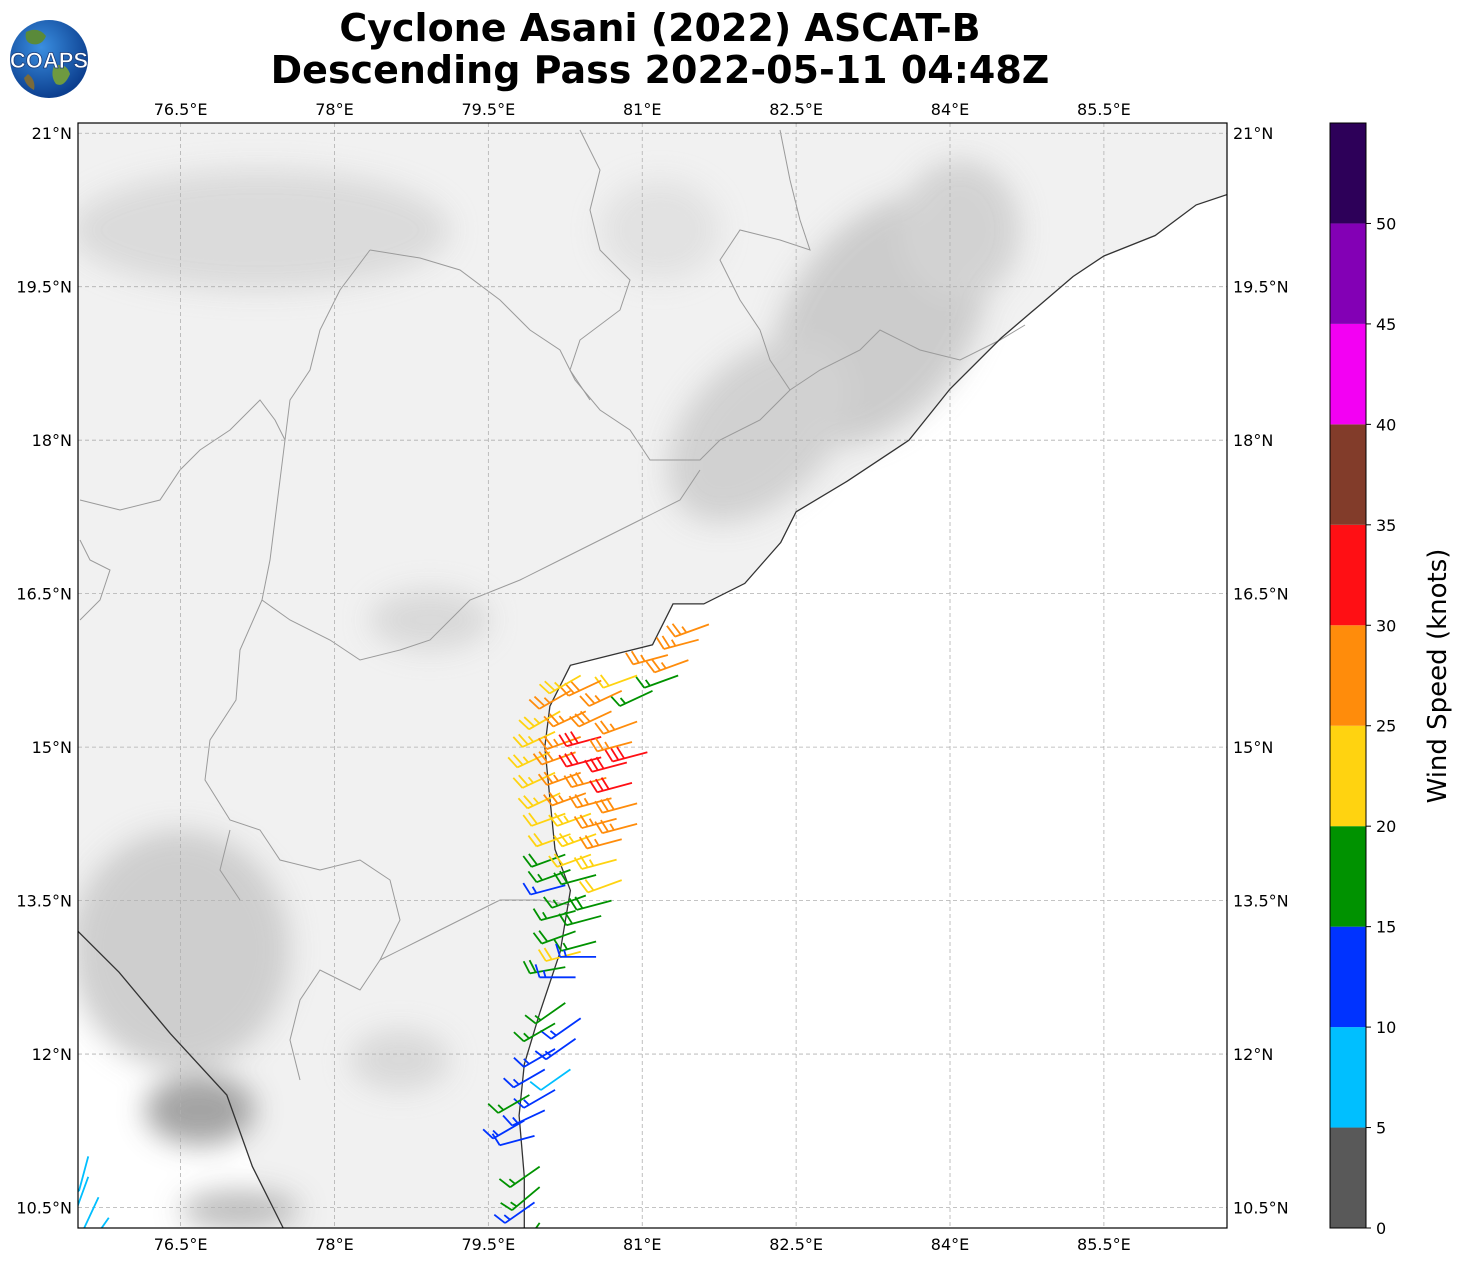  What do you see at coordinates (52, 133) in the screenshot?
I see `lat-tick-label-left: 21°N` at bounding box center [52, 133].